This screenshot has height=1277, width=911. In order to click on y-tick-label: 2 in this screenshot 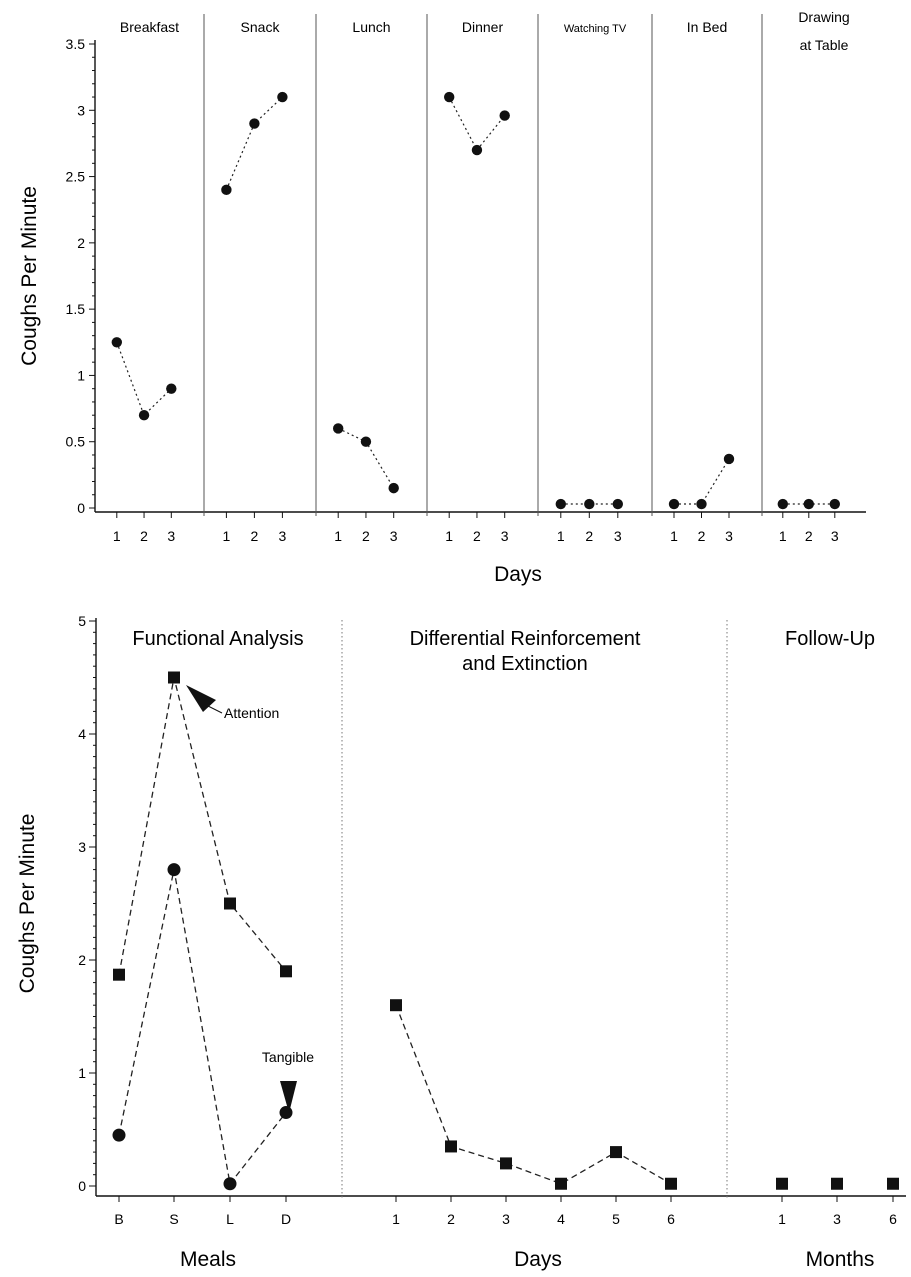, I will do `click(81, 243)`.